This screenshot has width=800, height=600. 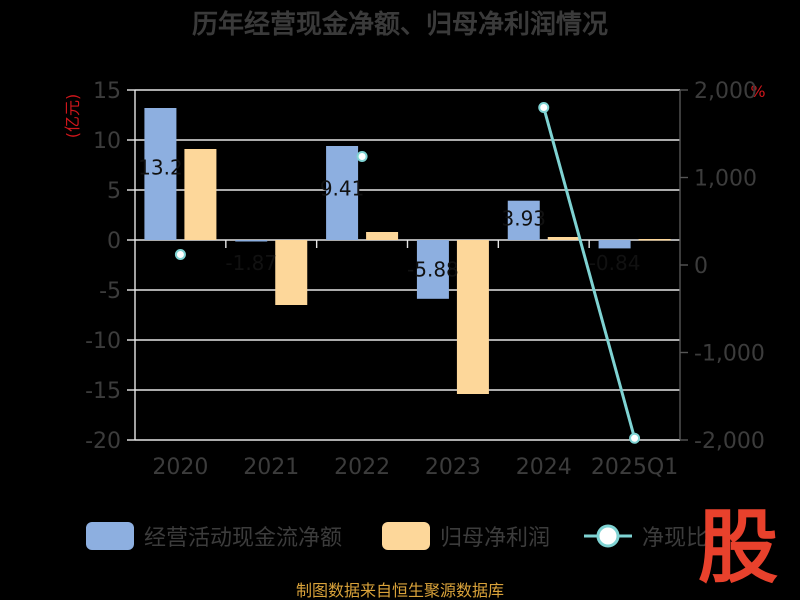 I want to click on right-axis: 2,000 1,000 0 -1,000 -2,000, so click(x=722, y=266).